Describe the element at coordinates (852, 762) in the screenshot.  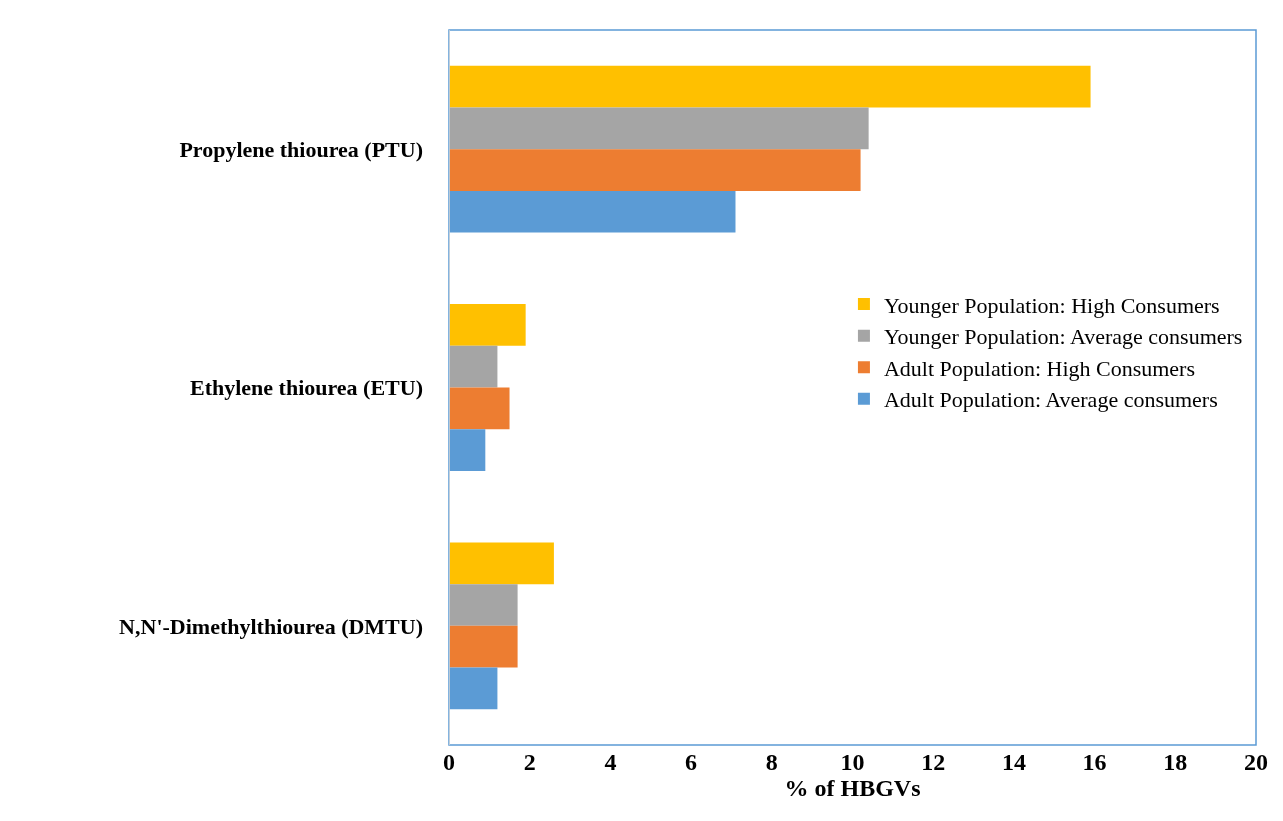
I see `x-tick-label: 10` at that location.